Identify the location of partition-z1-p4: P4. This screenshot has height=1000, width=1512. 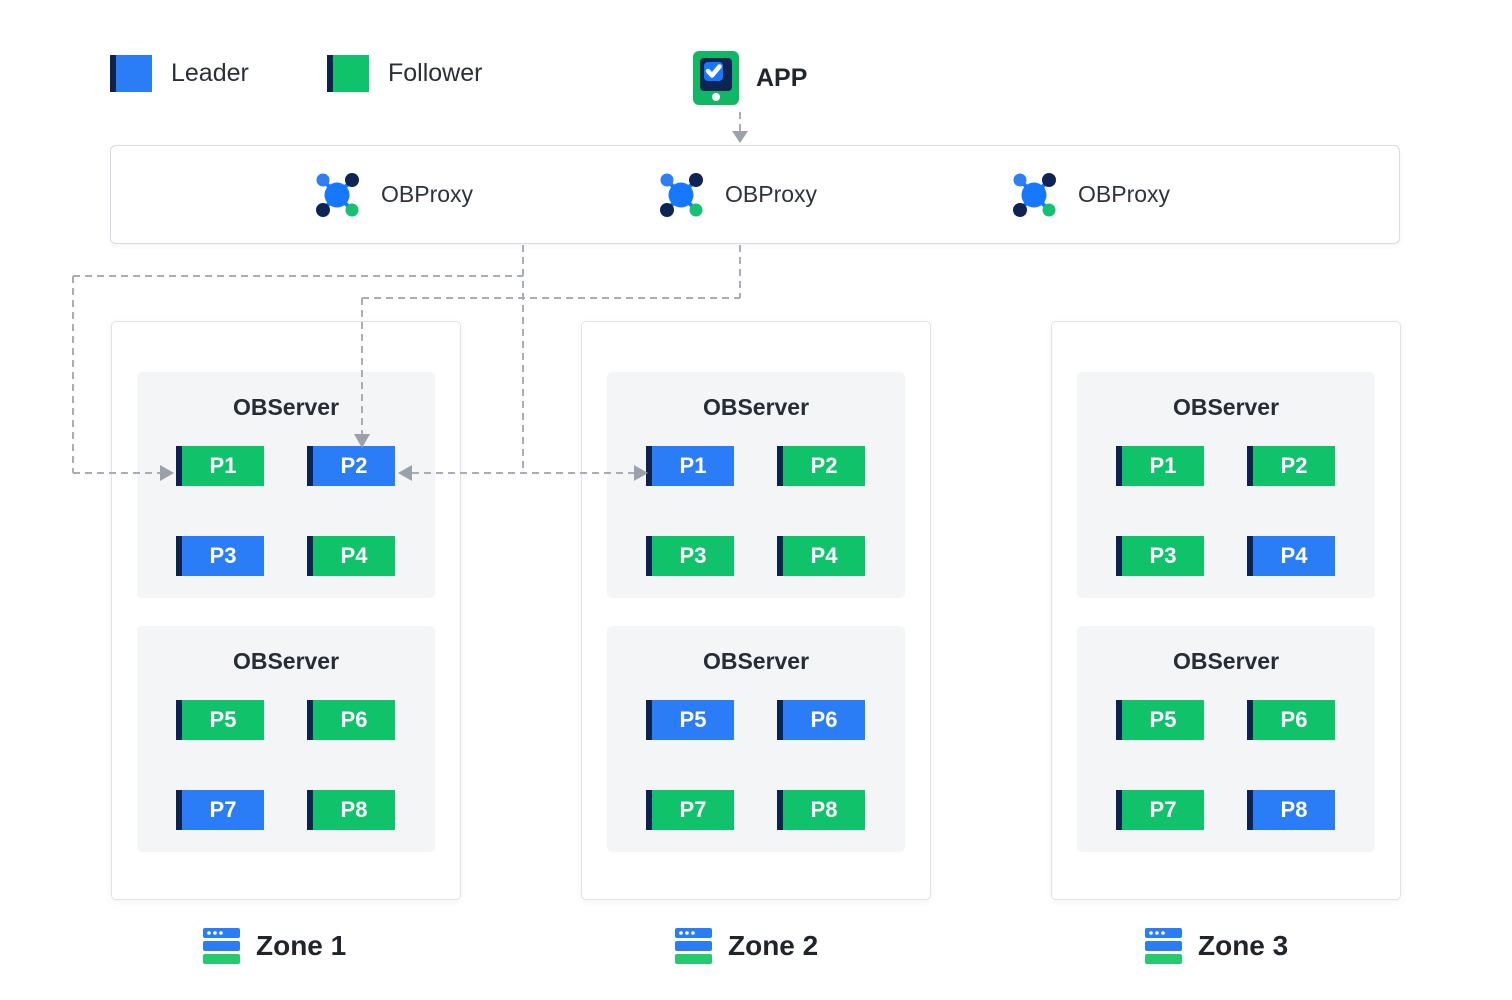
(351, 556).